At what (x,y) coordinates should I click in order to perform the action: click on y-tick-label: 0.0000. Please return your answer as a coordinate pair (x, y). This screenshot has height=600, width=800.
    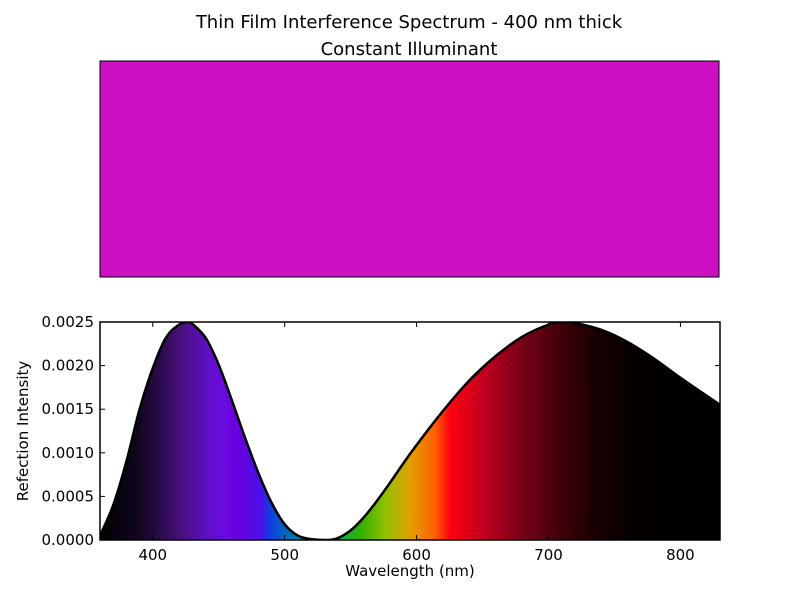
    Looking at the image, I should click on (68, 540).